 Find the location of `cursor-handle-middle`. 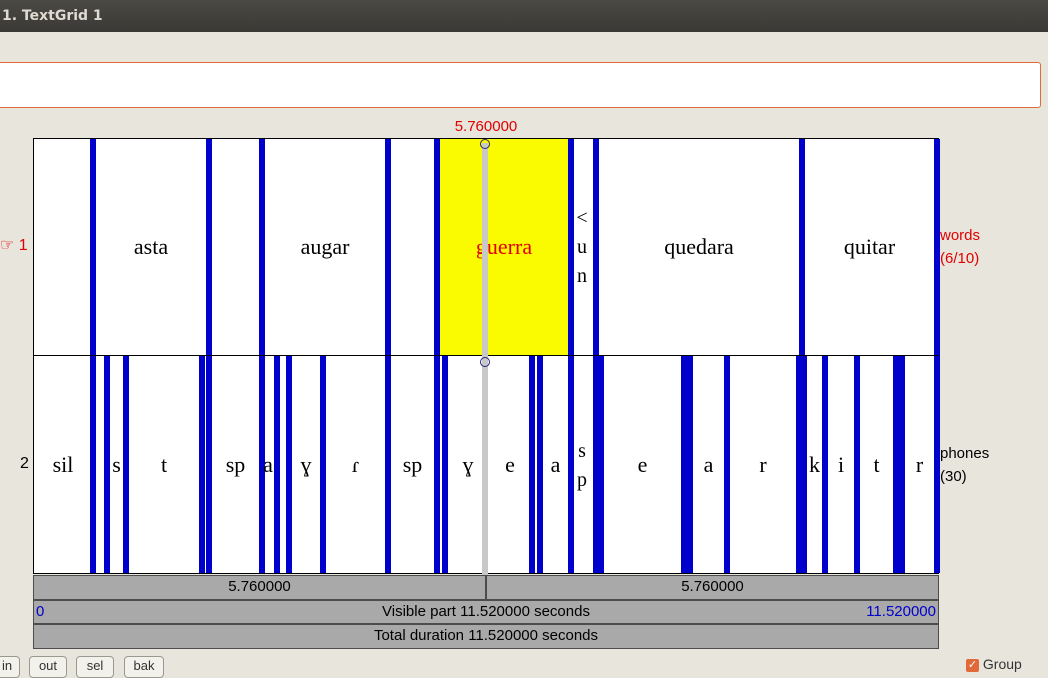

cursor-handle-middle is located at coordinates (485, 362).